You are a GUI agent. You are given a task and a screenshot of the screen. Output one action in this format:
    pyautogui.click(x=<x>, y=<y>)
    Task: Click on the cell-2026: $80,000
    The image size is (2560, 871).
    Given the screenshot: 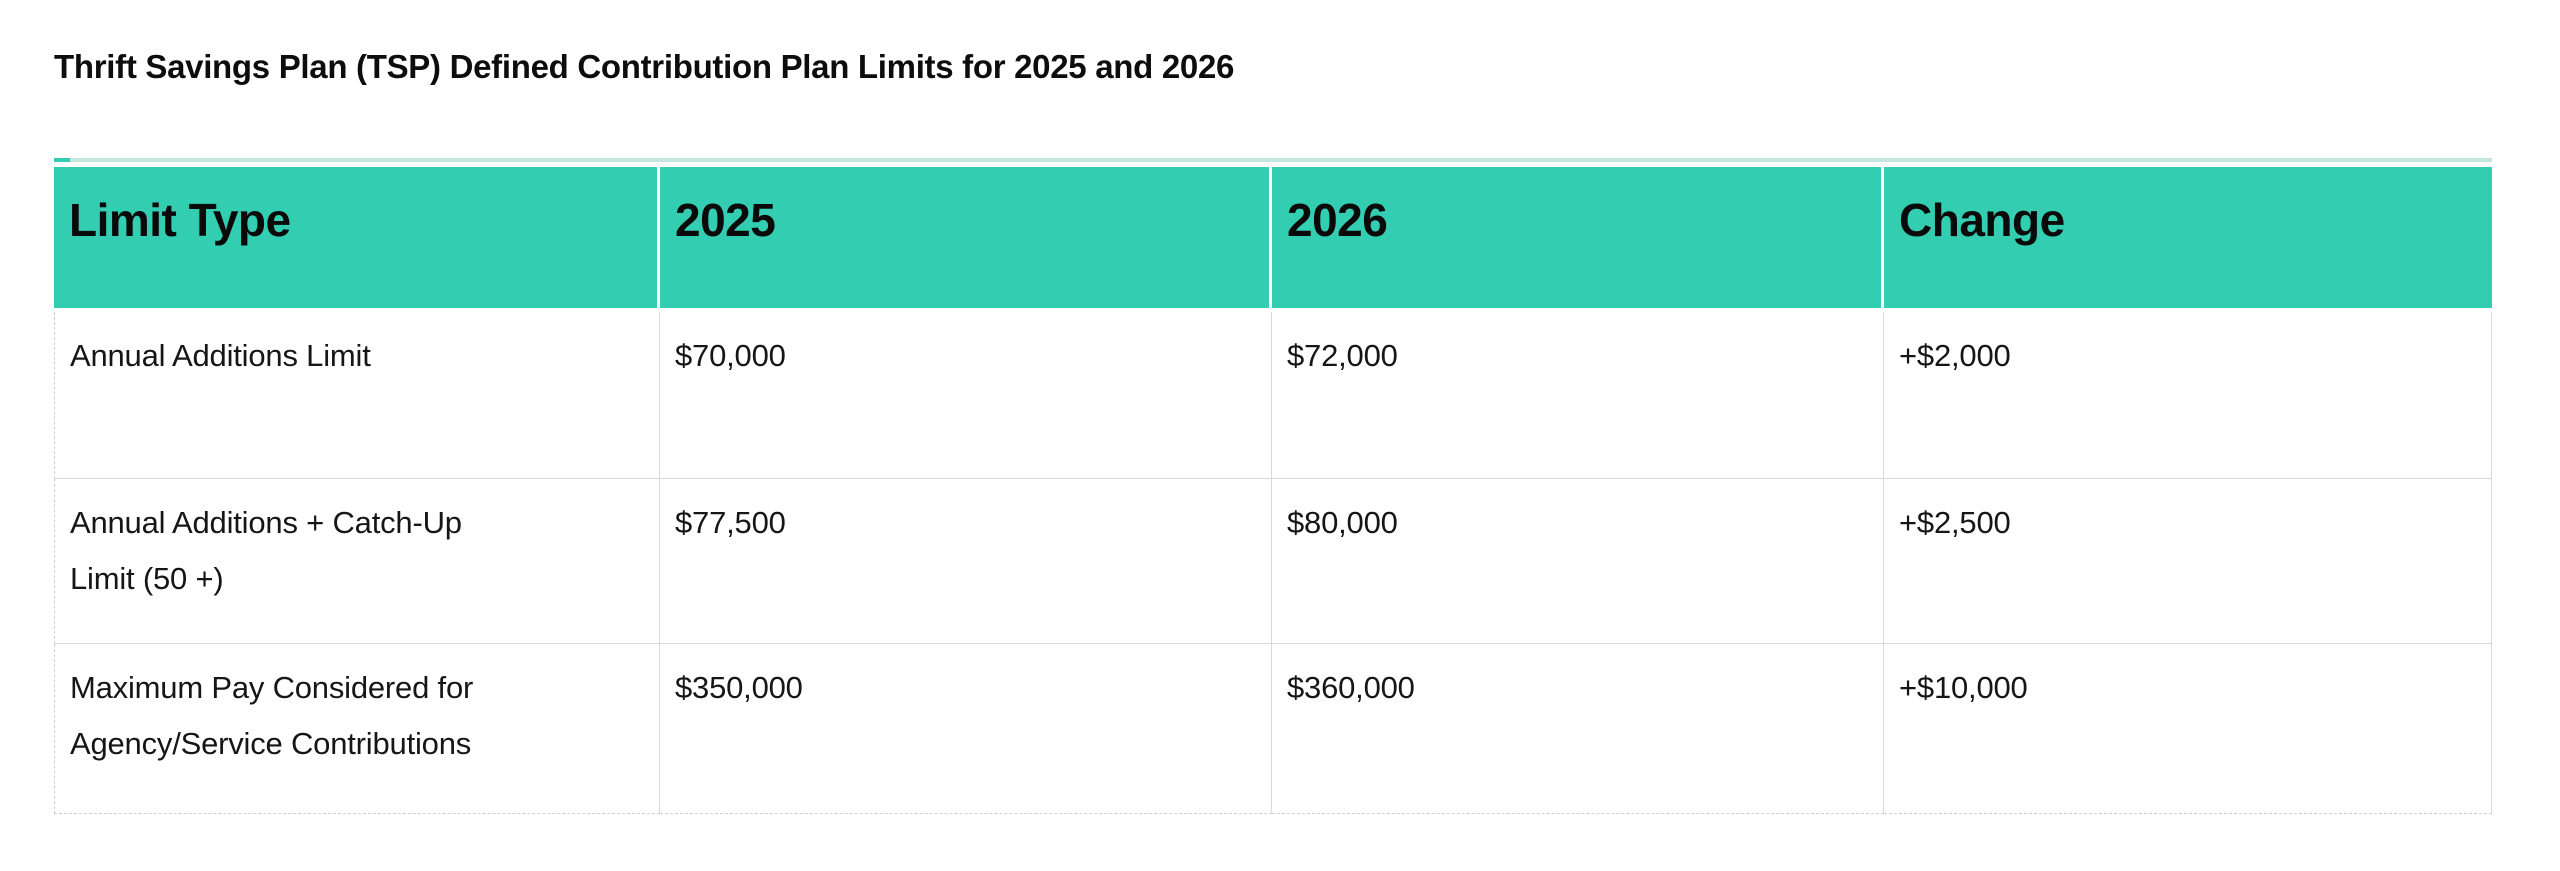 What is the action you would take?
    pyautogui.click(x=1578, y=561)
    